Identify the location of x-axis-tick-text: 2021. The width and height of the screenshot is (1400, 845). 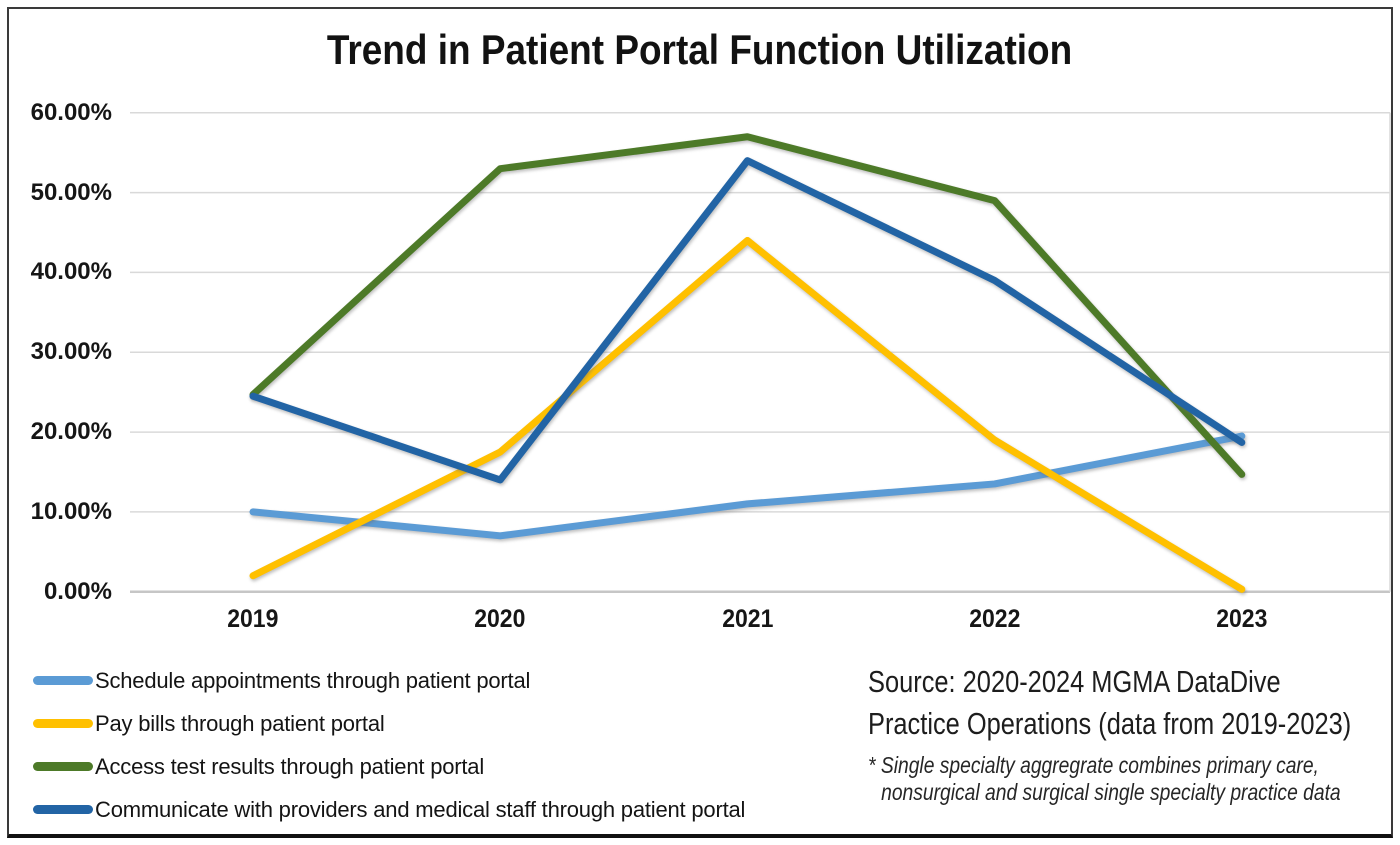
(747, 619).